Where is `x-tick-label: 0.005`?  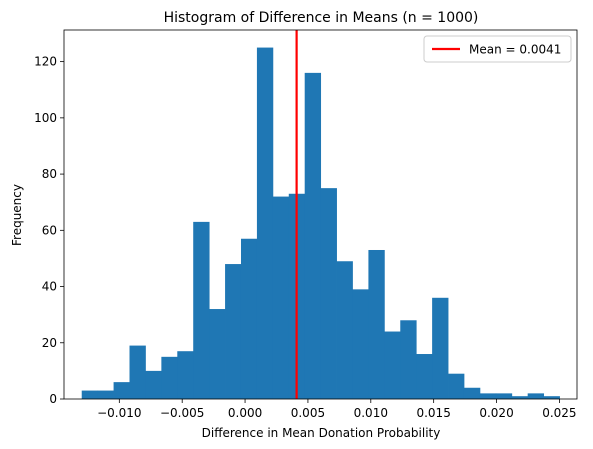
x-tick-label: 0.005 is located at coordinates (308, 413).